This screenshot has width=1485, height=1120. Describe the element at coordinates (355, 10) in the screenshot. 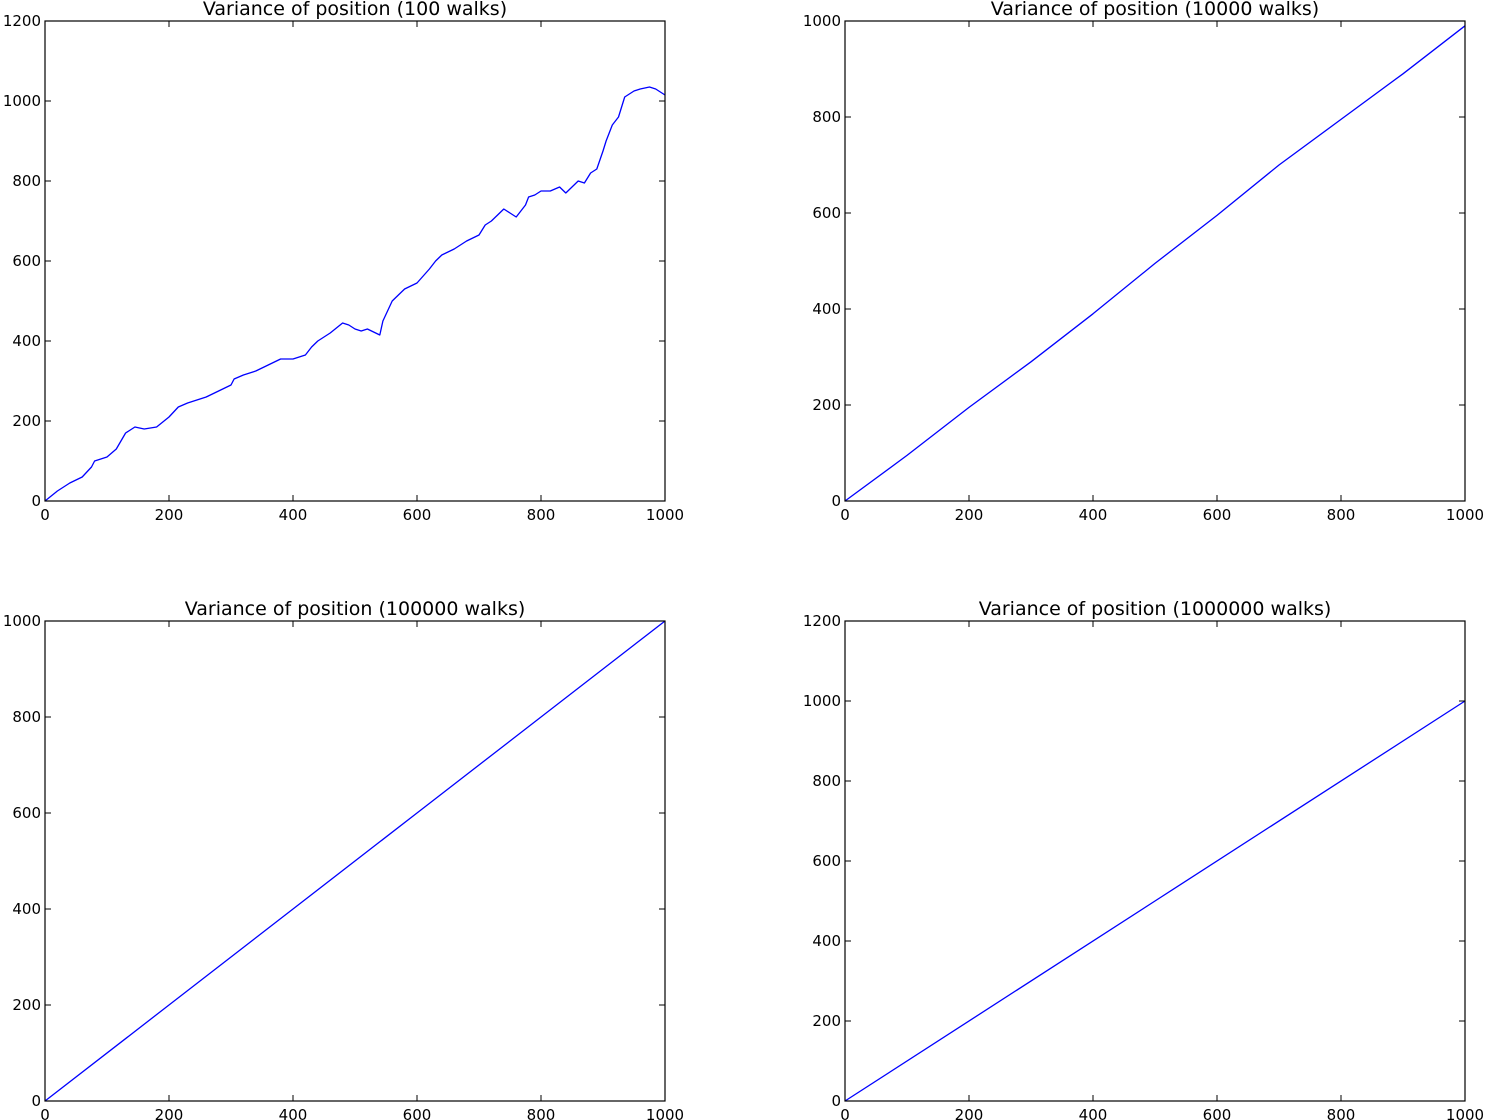

I see `chart-title: Variance of position (100 walks)` at that location.